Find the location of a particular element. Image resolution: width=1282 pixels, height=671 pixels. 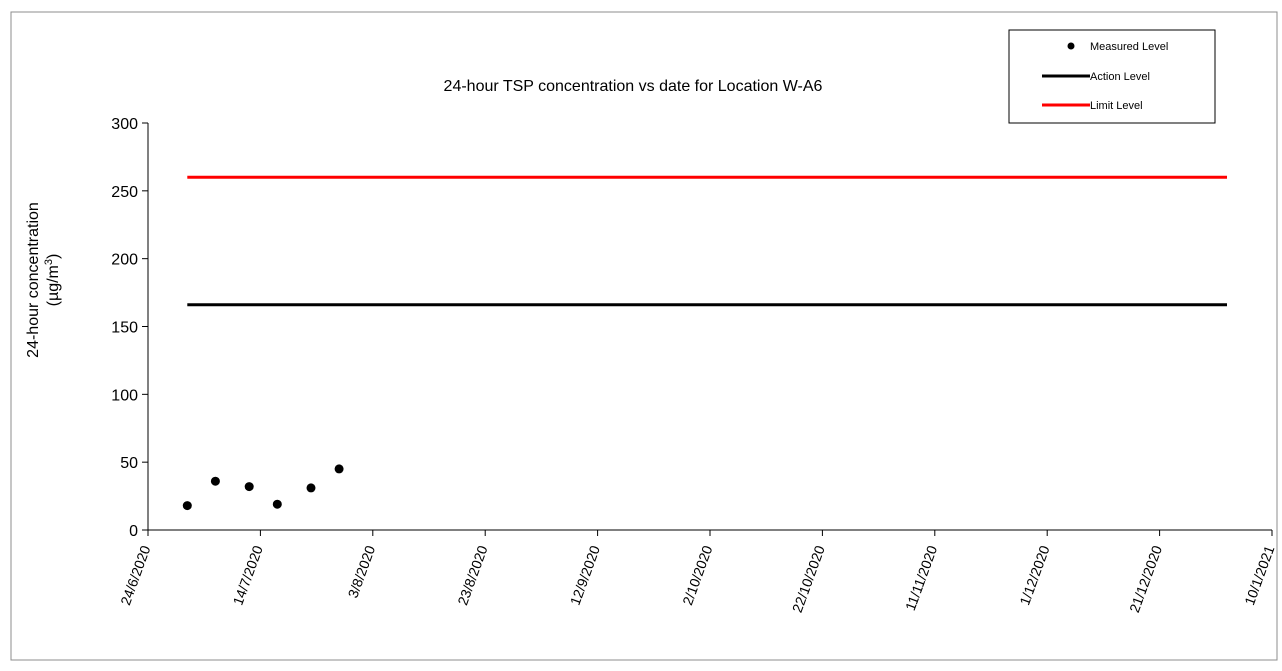

y-axis-unit-suffix: ) is located at coordinates (53, 256).